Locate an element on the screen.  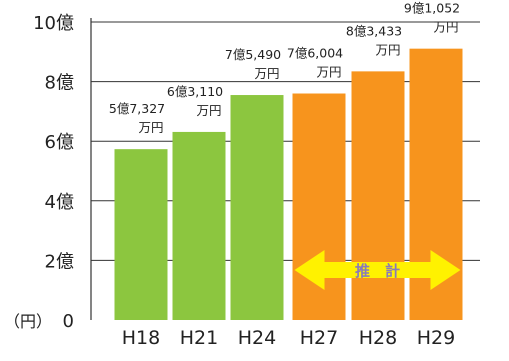
data-label: 8億3,433 is located at coordinates (374, 30).